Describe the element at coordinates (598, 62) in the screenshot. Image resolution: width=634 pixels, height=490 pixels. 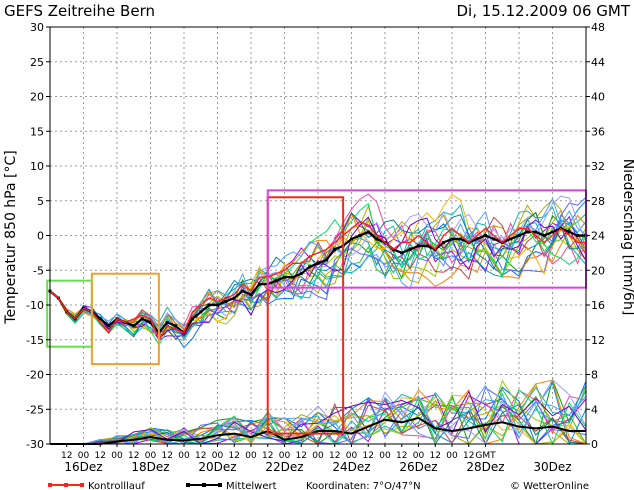
I see `y-right-tick-label: 44` at that location.